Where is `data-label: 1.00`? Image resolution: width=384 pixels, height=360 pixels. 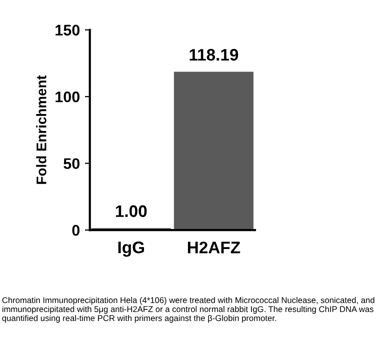 data-label: 1.00 is located at coordinates (131, 211).